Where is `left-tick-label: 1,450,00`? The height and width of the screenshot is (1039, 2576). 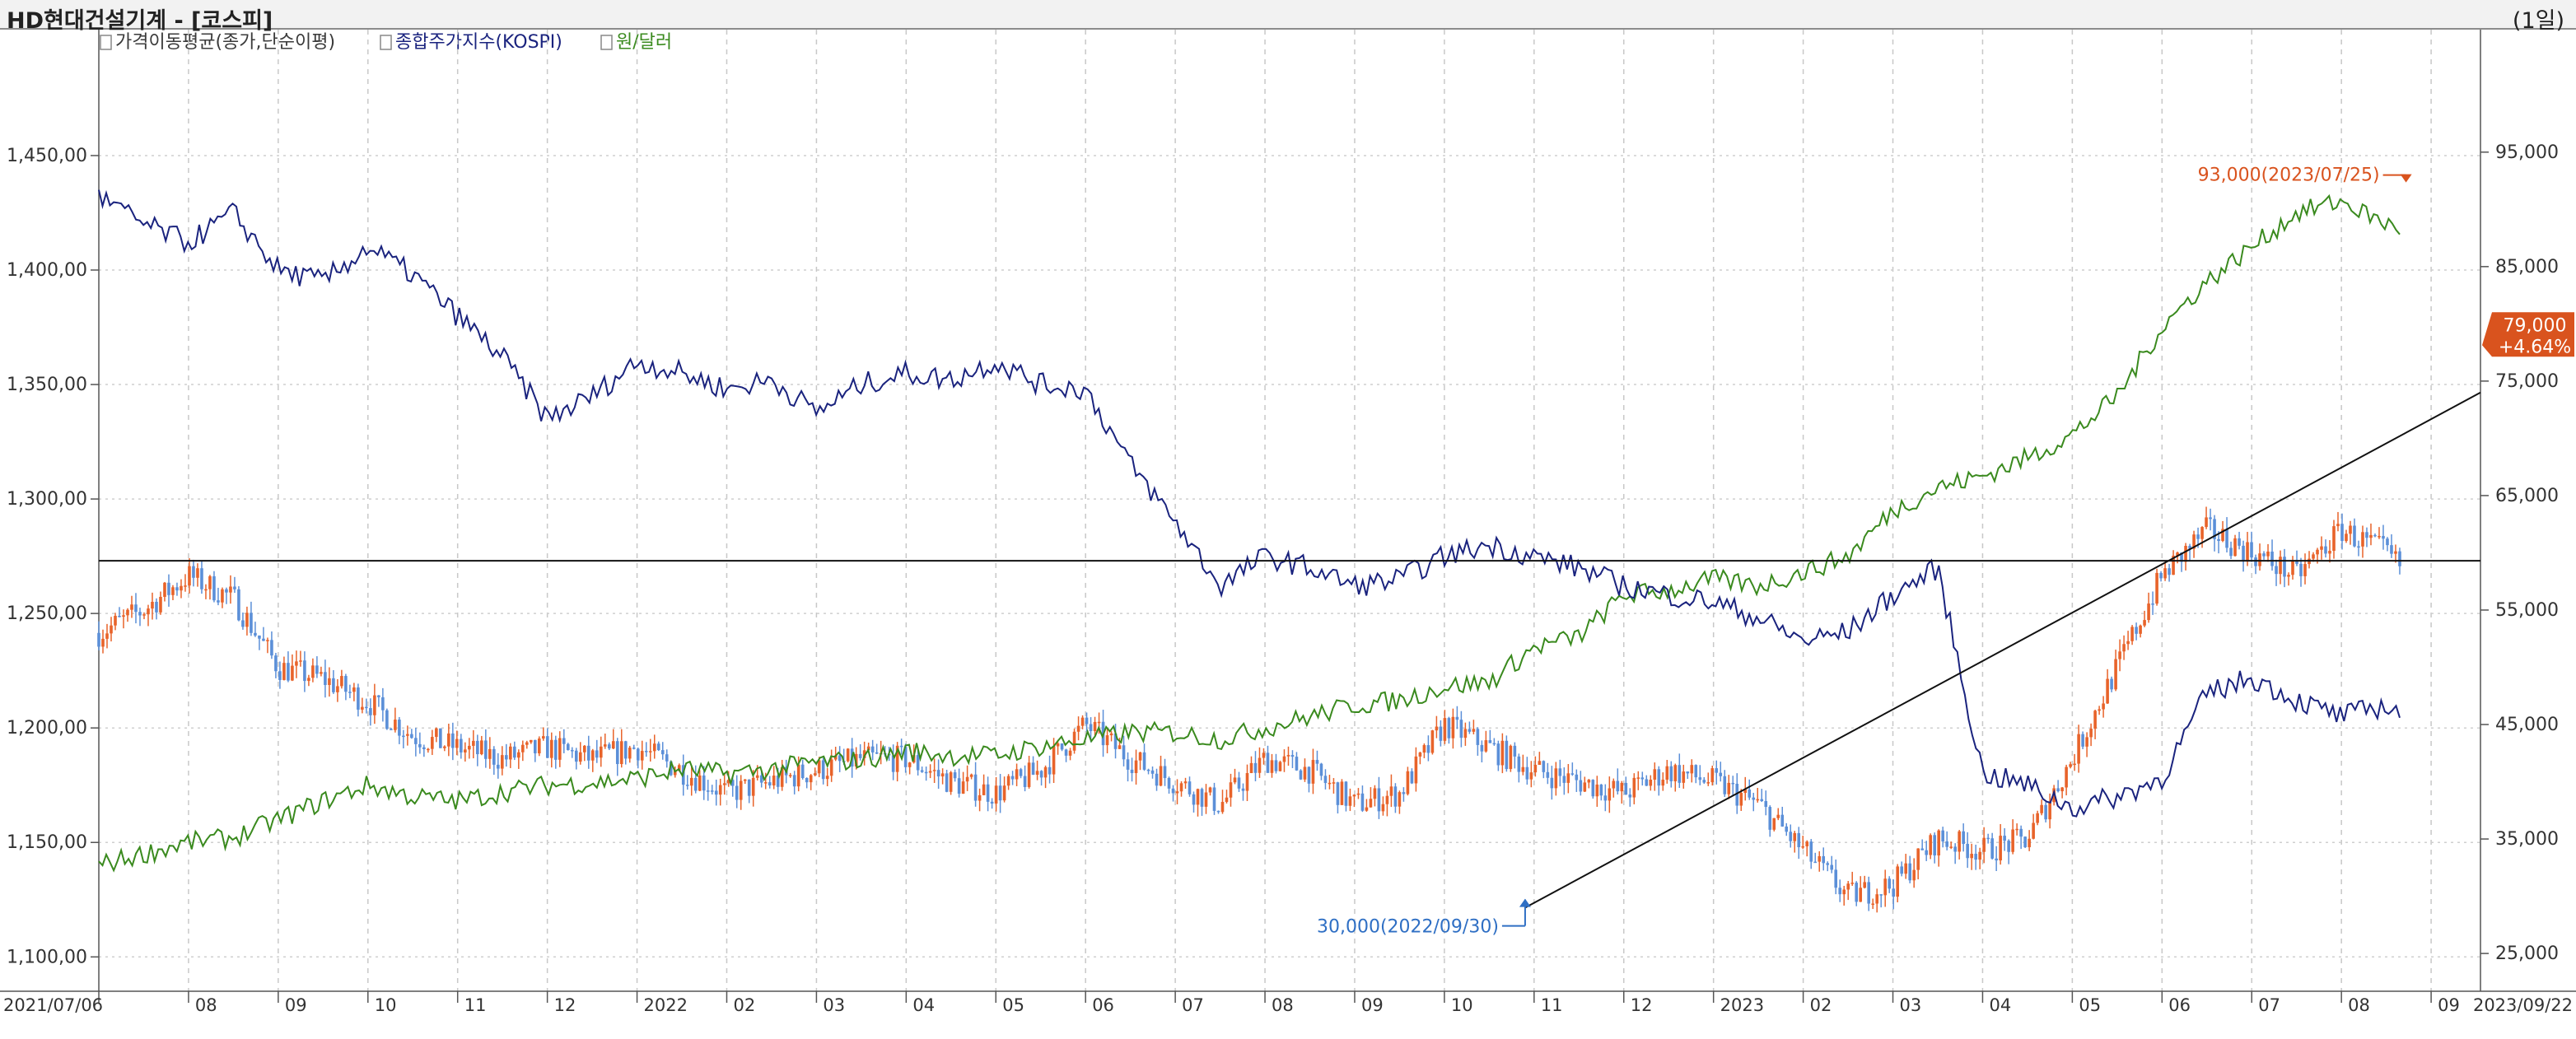
left-tick-label: 1,450,00 is located at coordinates (47, 156).